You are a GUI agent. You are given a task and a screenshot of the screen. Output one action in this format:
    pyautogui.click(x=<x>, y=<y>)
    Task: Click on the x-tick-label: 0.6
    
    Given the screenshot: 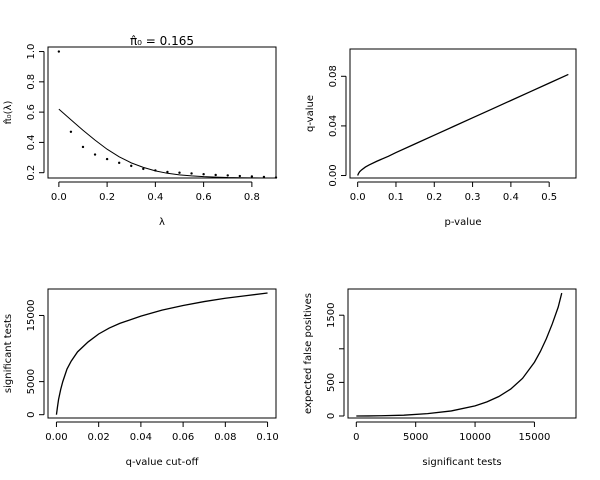 What is the action you would take?
    pyautogui.click(x=204, y=197)
    